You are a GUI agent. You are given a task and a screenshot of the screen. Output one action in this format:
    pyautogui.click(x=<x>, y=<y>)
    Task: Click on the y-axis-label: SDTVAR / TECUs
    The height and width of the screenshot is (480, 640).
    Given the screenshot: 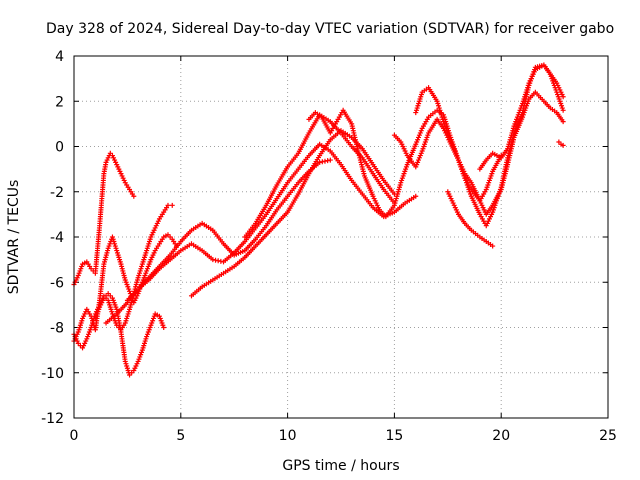 What is the action you would take?
    pyautogui.click(x=14, y=237)
    